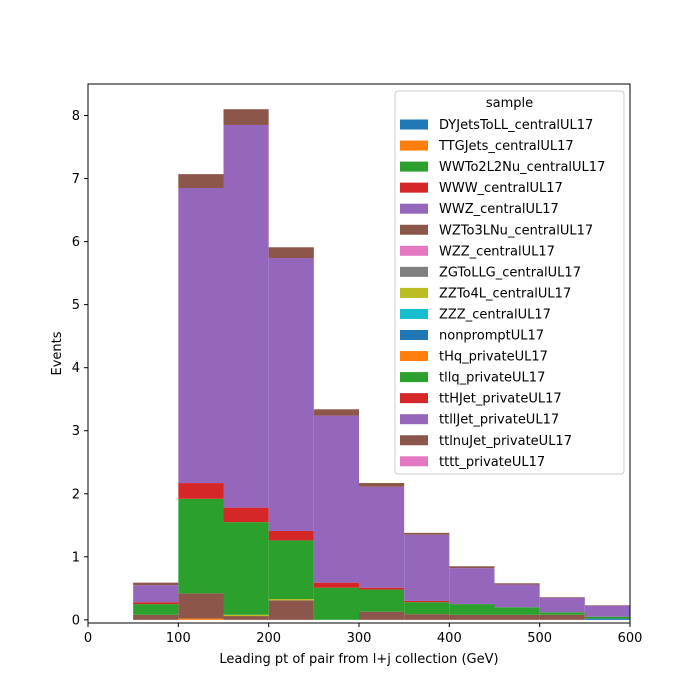 The width and height of the screenshot is (700, 700). What do you see at coordinates (481, 399) in the screenshot?
I see `legend-item: ttHJet_privateUL17` at bounding box center [481, 399].